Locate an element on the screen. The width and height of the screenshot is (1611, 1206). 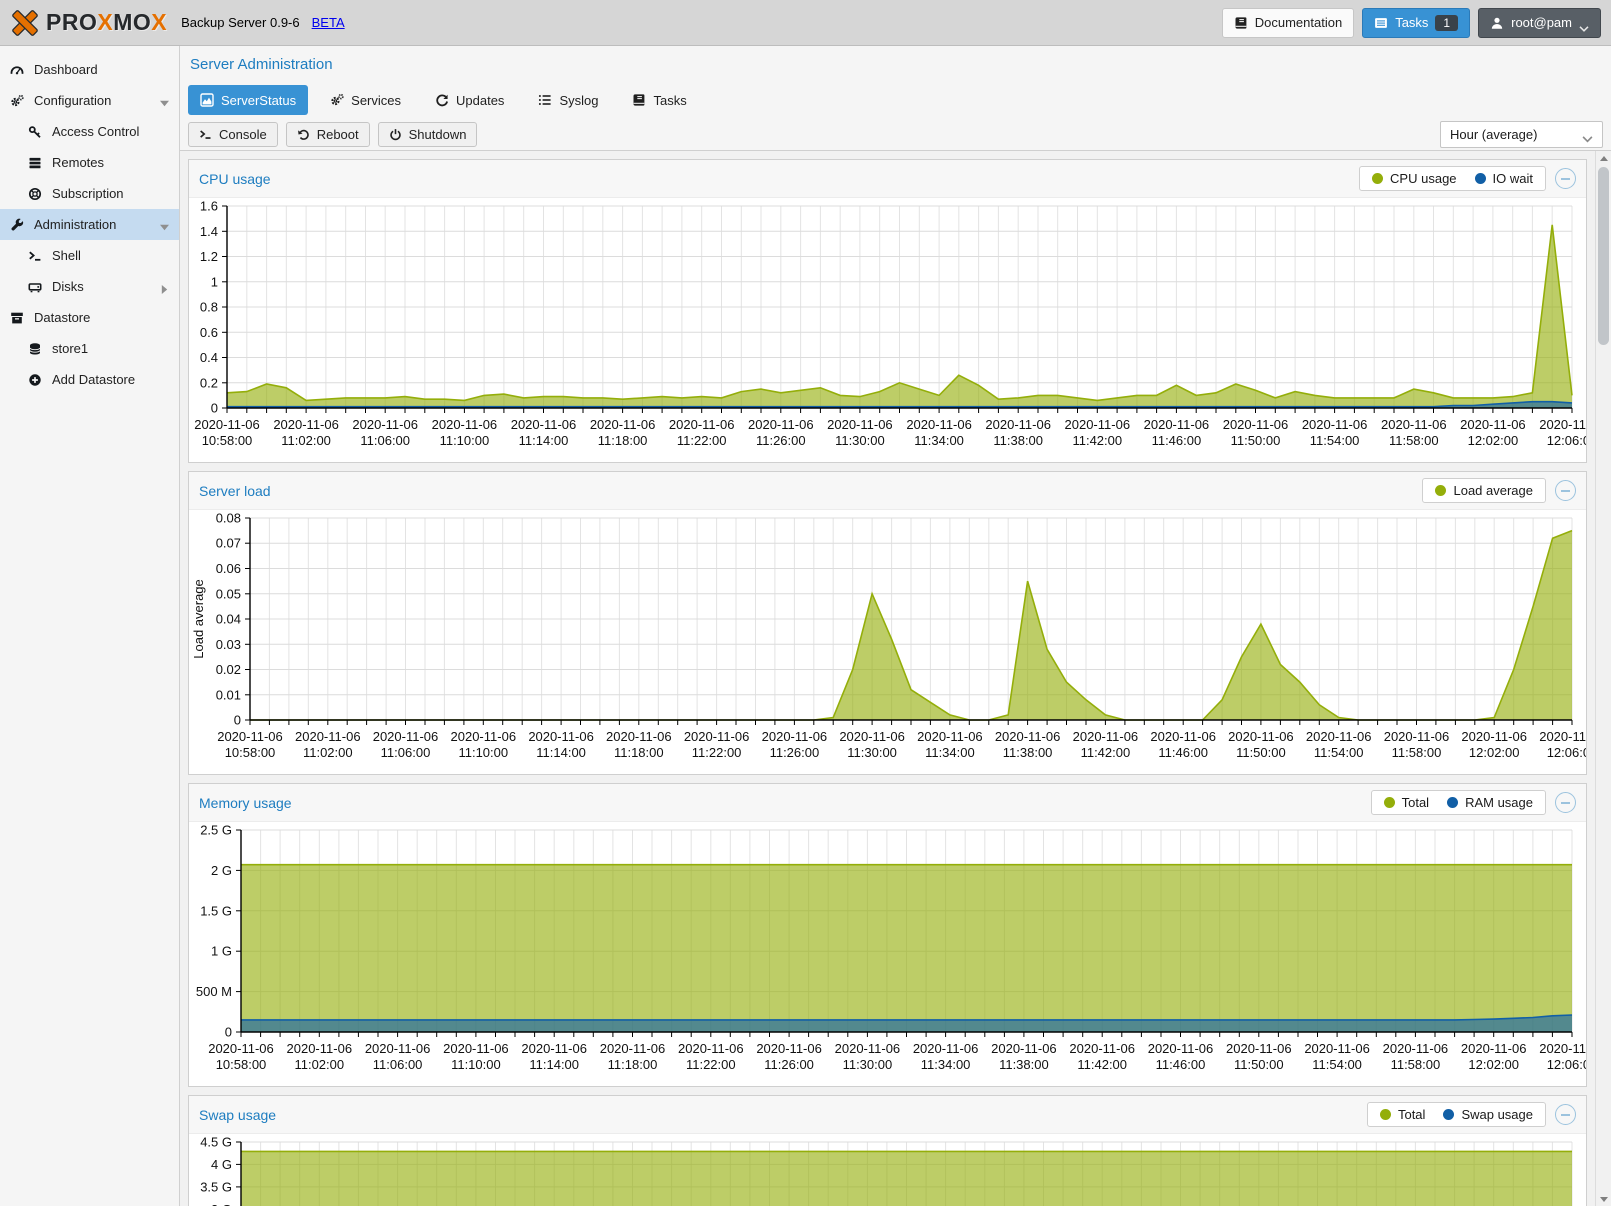
legend-item-swap-usage: Swap usage is located at coordinates (1488, 1114).